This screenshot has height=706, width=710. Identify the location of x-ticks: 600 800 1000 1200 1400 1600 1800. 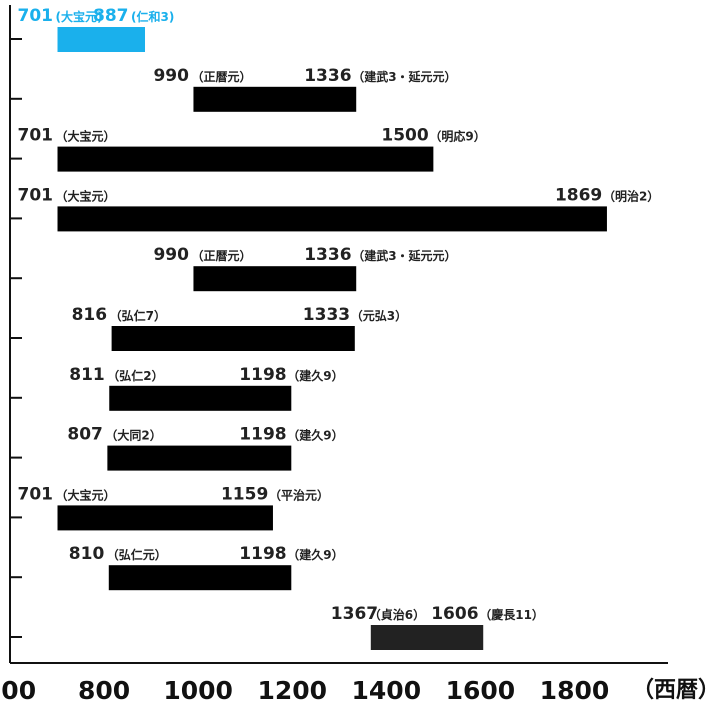
(304, 690).